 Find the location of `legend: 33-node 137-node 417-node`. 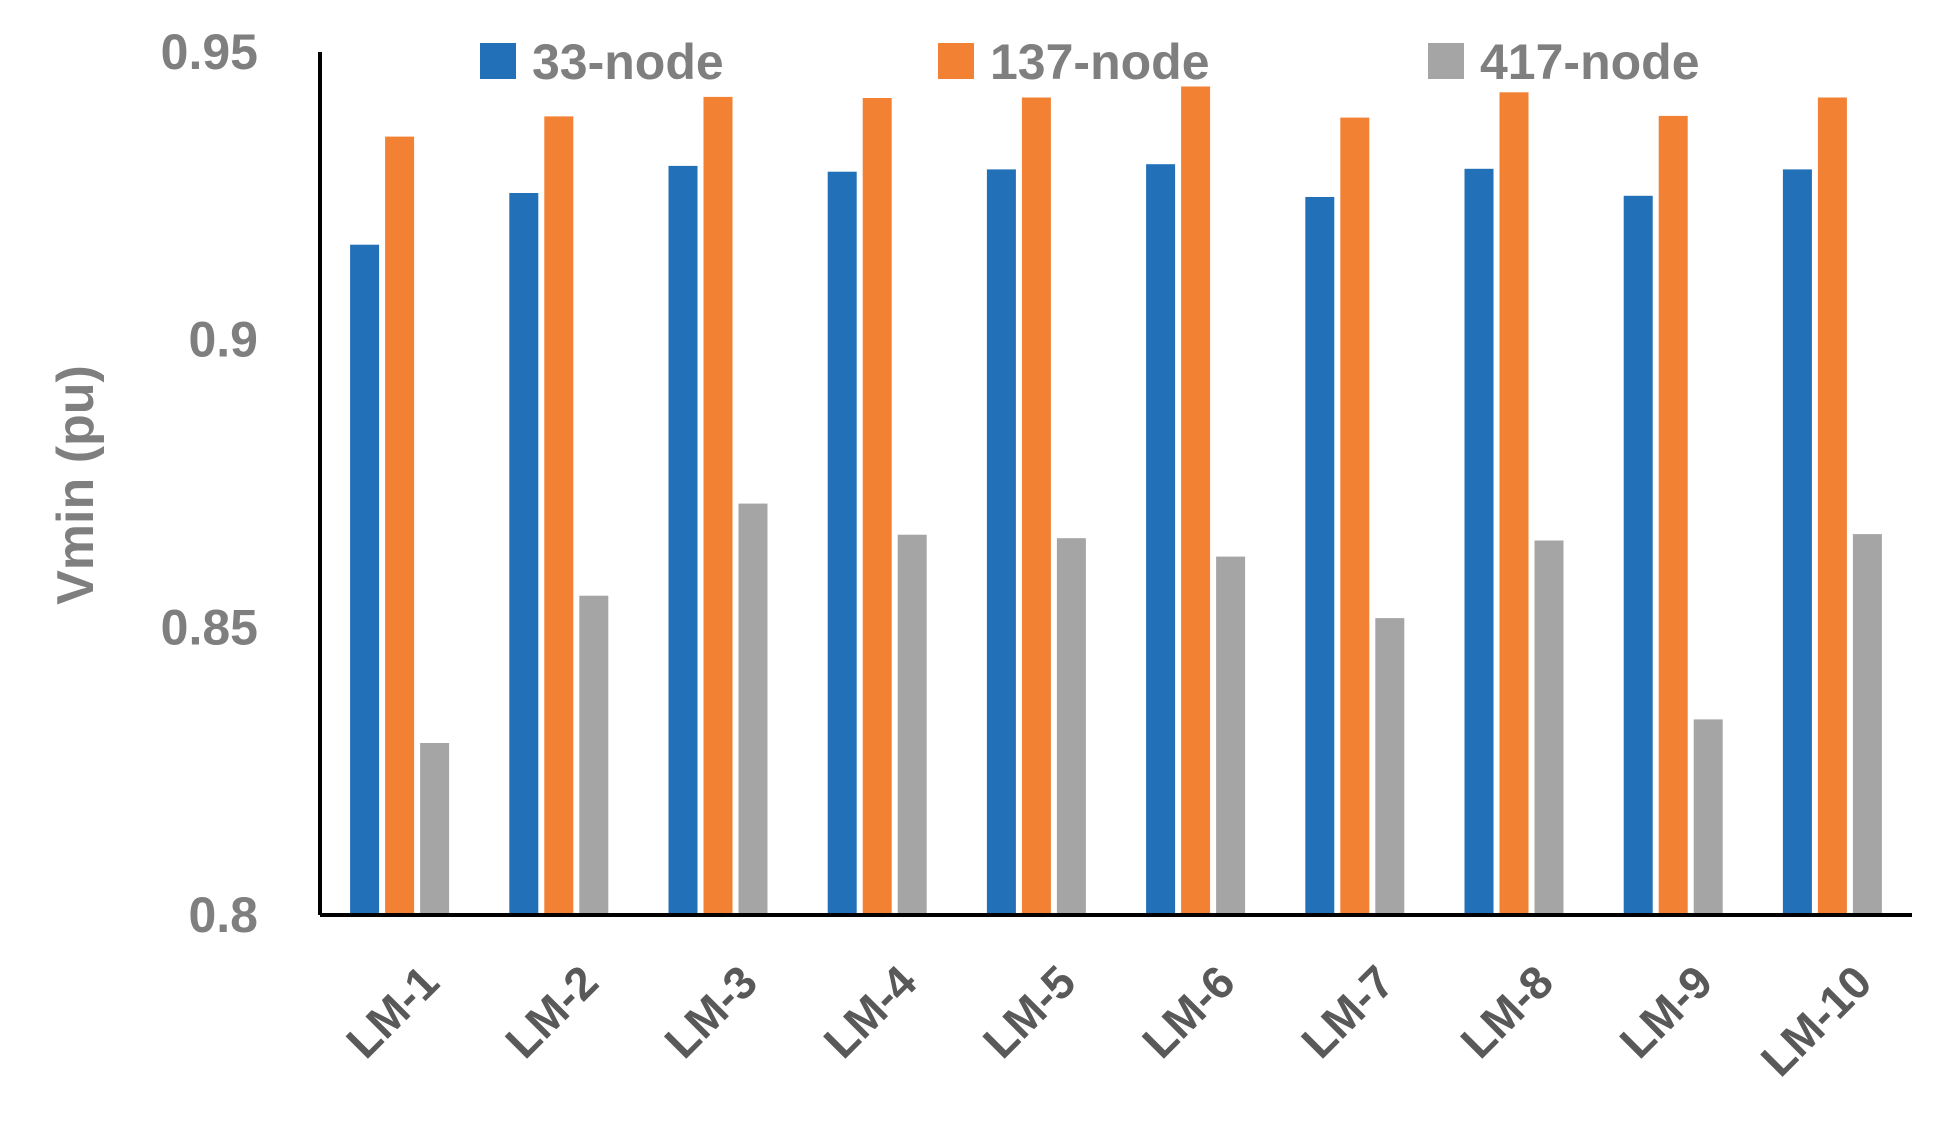

legend: 33-node 137-node 417-node is located at coordinates (1090, 62).